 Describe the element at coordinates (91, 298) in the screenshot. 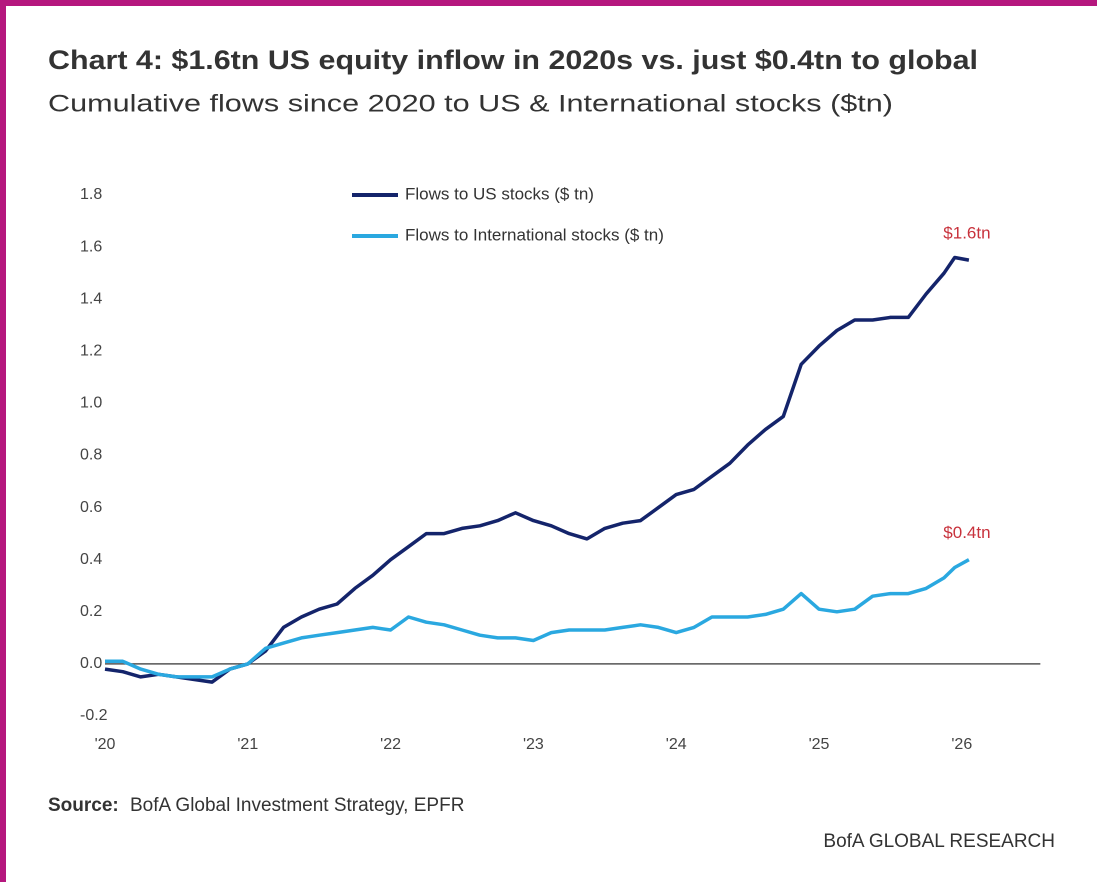

I see `y-tick-label: 1.4` at that location.